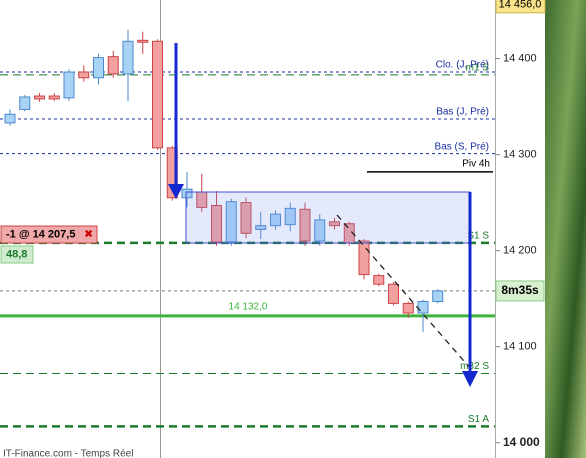 The image size is (586, 458). I want to click on price-label: 14 456,0, so click(520, 5).